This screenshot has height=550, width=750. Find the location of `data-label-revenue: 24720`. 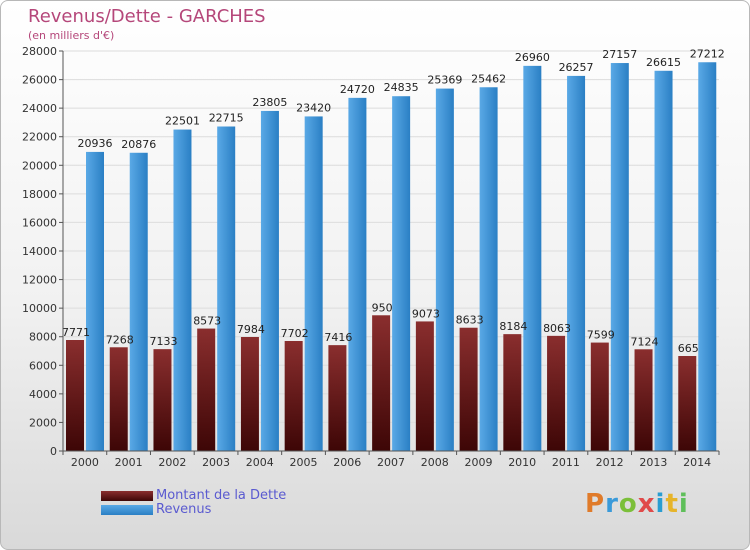

data-label-revenue: 24720 is located at coordinates (357, 89).